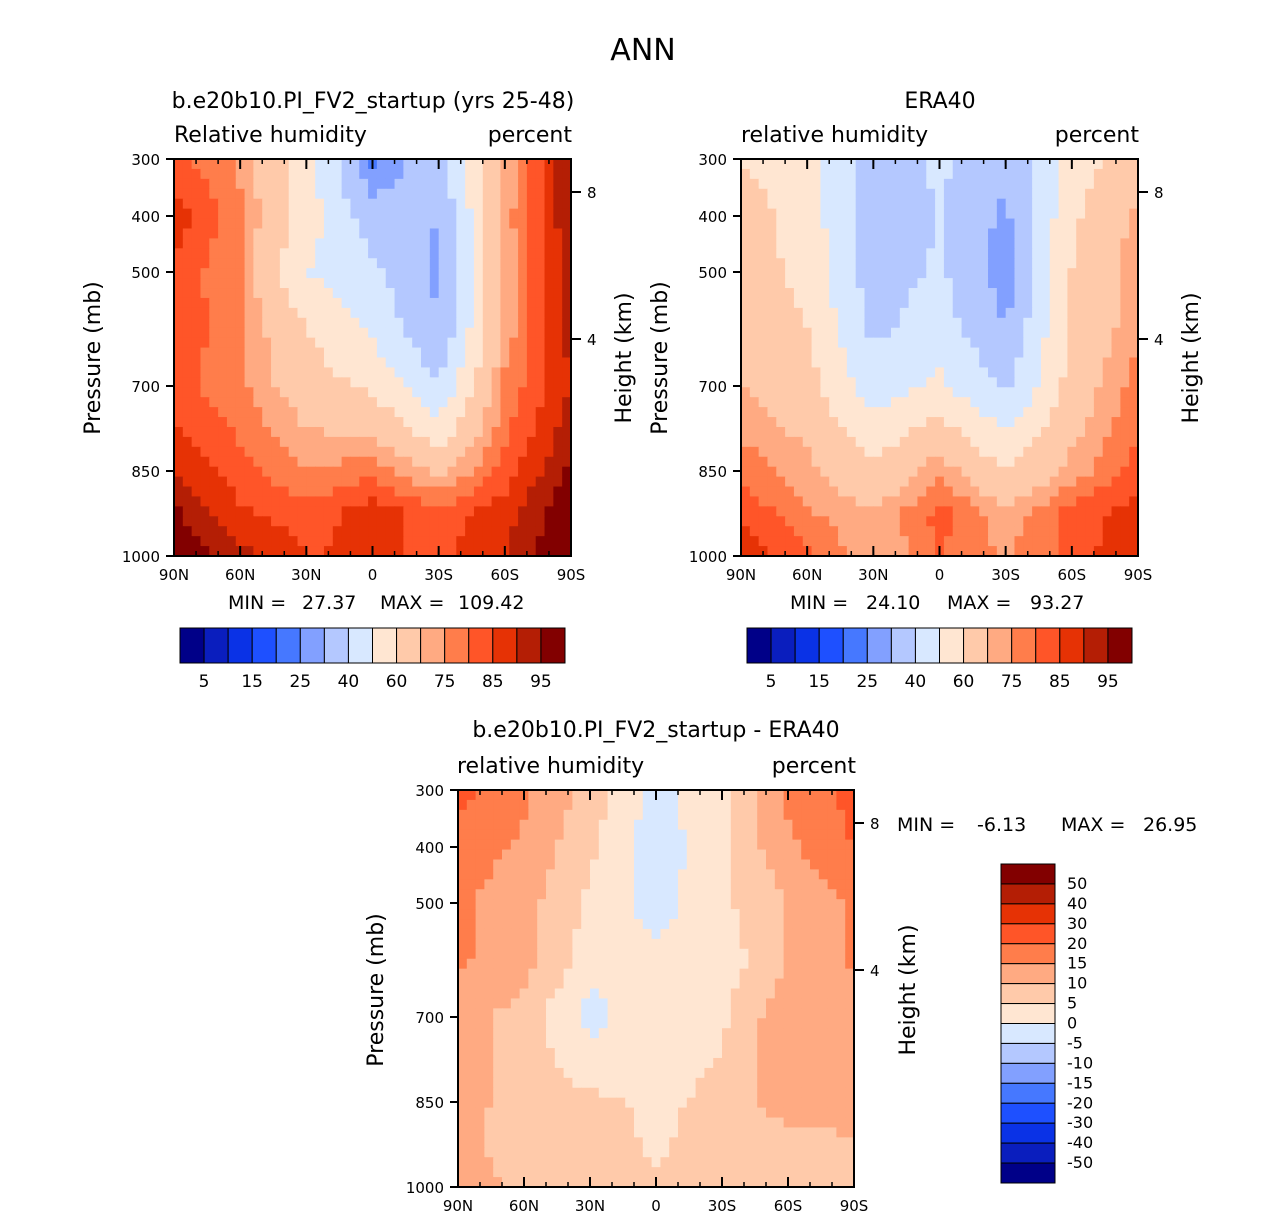 This screenshot has width=1285, height=1225. I want to click on panel-model-colorbar: 5 15 25 40 60 75 85 95, so click(372, 659).